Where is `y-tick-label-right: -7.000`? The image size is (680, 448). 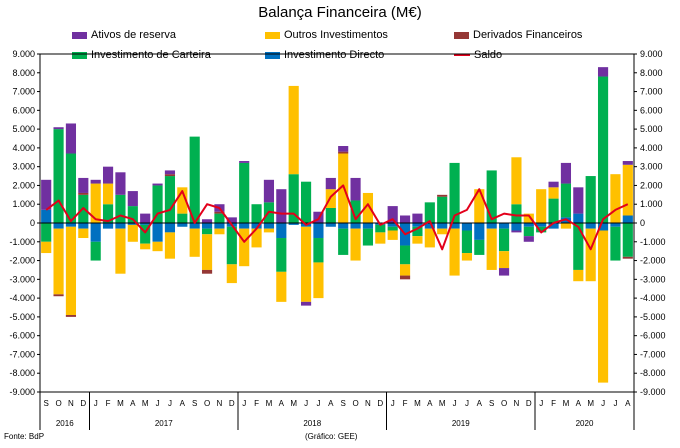 y-tick-label-right: -7.000 is located at coordinates (653, 354).